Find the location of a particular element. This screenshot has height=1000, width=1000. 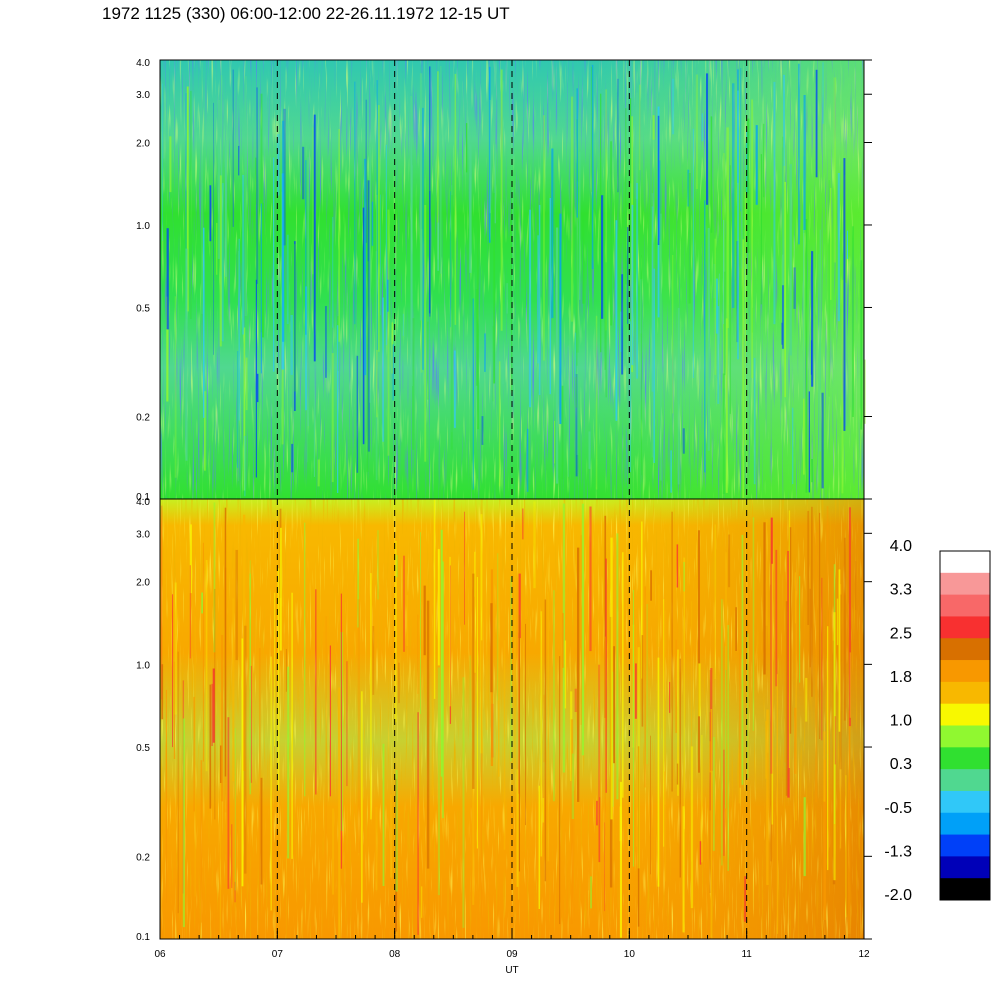

y-tick-label: 0.5 is located at coordinates (143, 748).